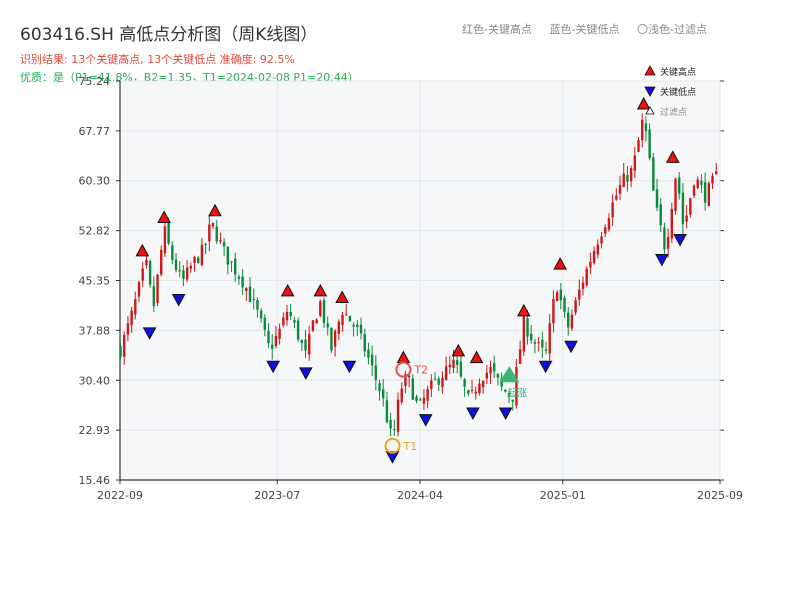 The width and height of the screenshot is (800, 600). Describe the element at coordinates (650, 91) in the screenshot. I see `legend-low-icon` at that location.